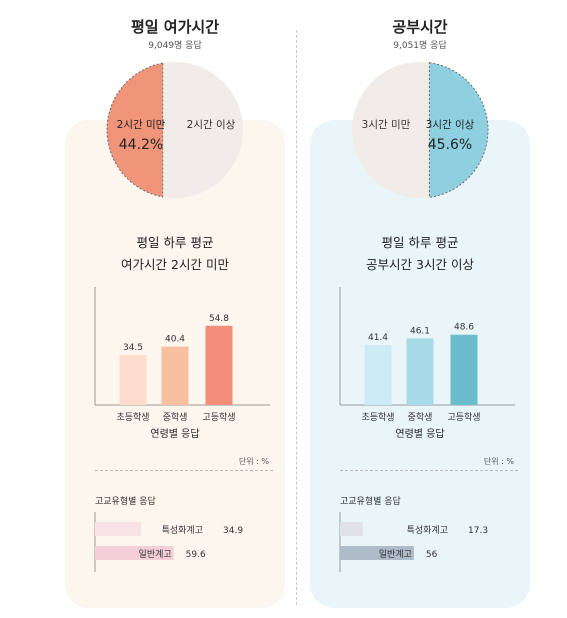 This screenshot has width=567, height=618. What do you see at coordinates (141, 125) in the screenshot?
I see `pie-highlight-label: 2시간 미만` at bounding box center [141, 125].